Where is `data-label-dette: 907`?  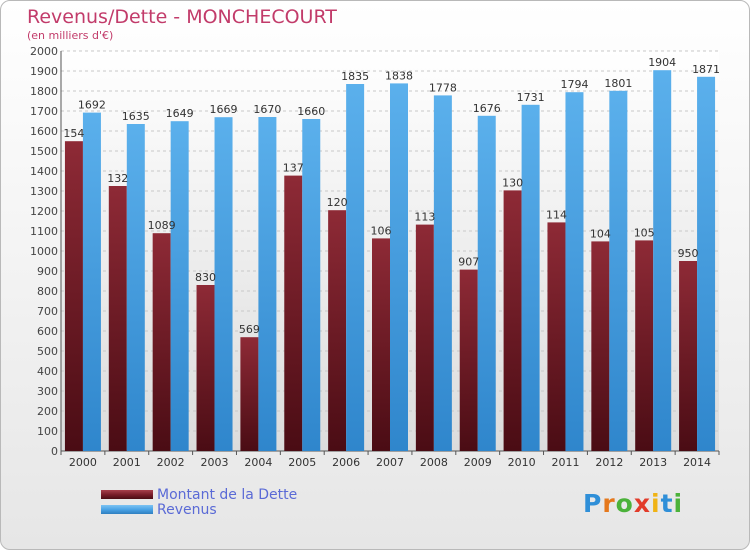 data-label-dette: 907 is located at coordinates (468, 262).